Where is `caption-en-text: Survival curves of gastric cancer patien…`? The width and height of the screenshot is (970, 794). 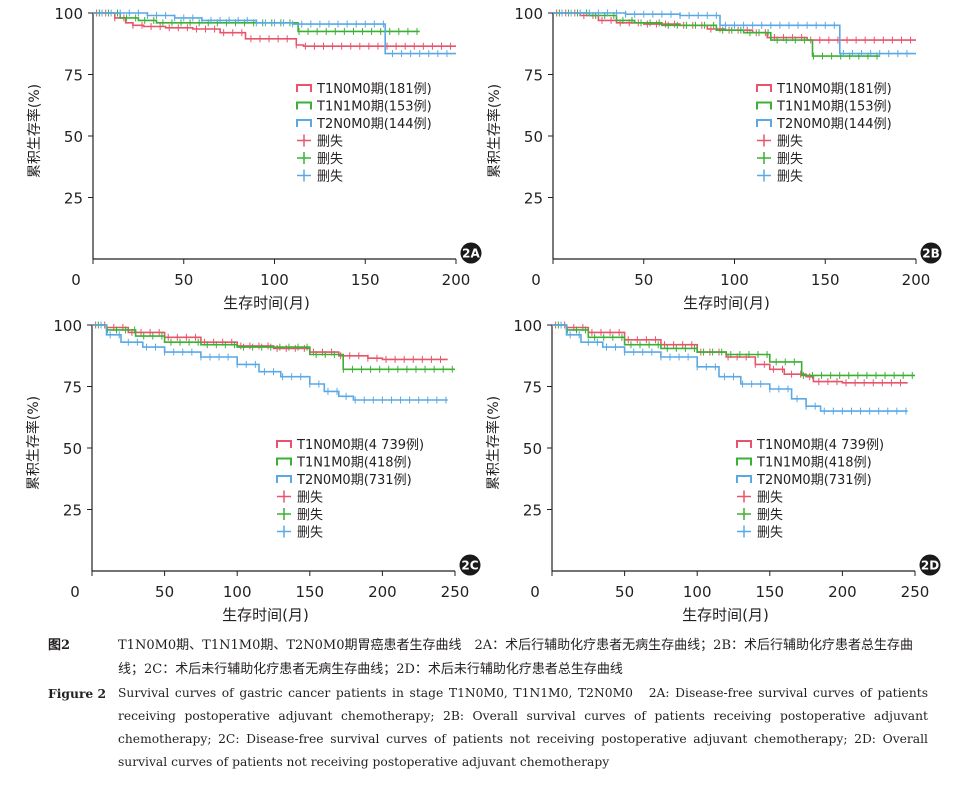 caption-en-text: Survival curves of gastric cancer patien… is located at coordinates (523, 727).